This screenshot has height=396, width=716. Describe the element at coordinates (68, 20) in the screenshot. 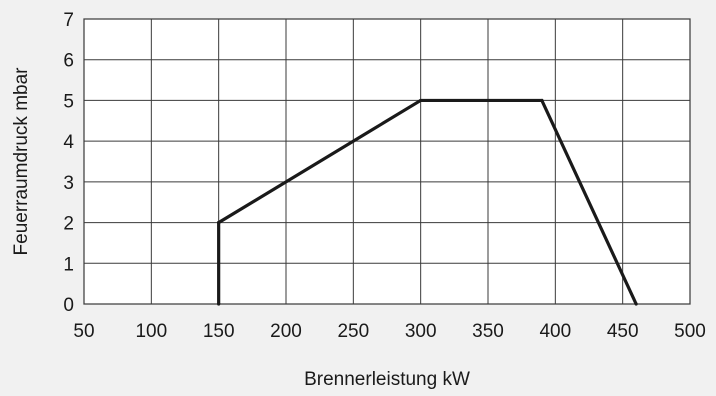

I see `y-tick-label-7: 7` at that location.